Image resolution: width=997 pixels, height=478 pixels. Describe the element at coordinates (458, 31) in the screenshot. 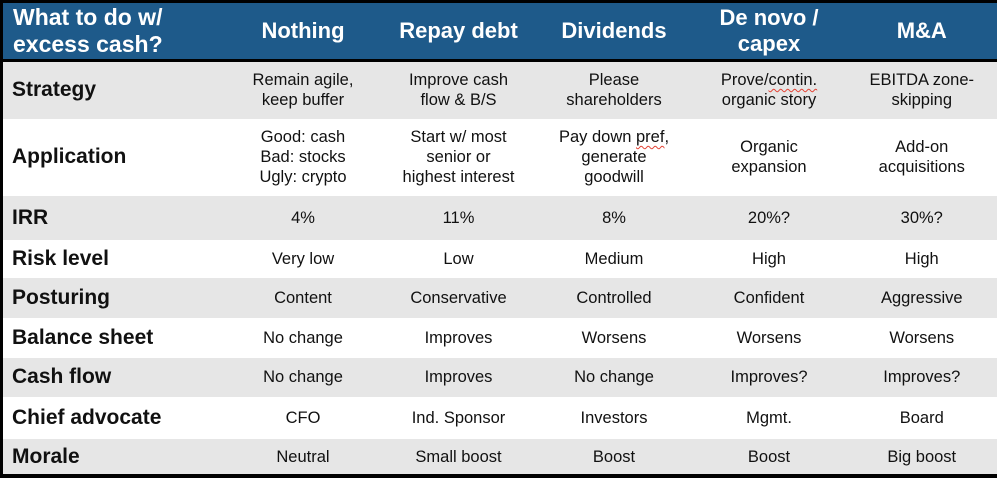

I see `column-header-repay-debt: Repay debt` at that location.